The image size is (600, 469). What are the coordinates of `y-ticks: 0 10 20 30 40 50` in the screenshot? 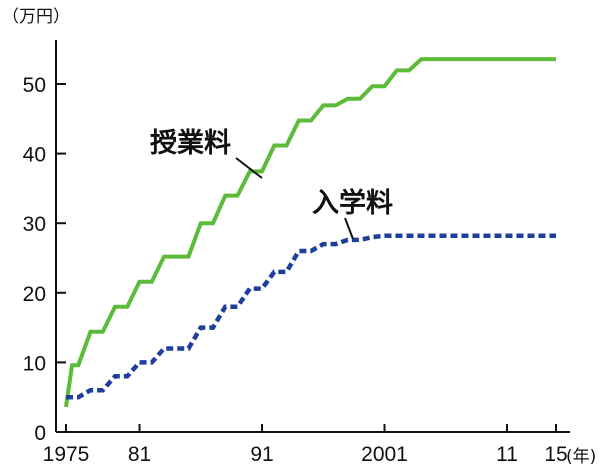 It's located at (44, 259).